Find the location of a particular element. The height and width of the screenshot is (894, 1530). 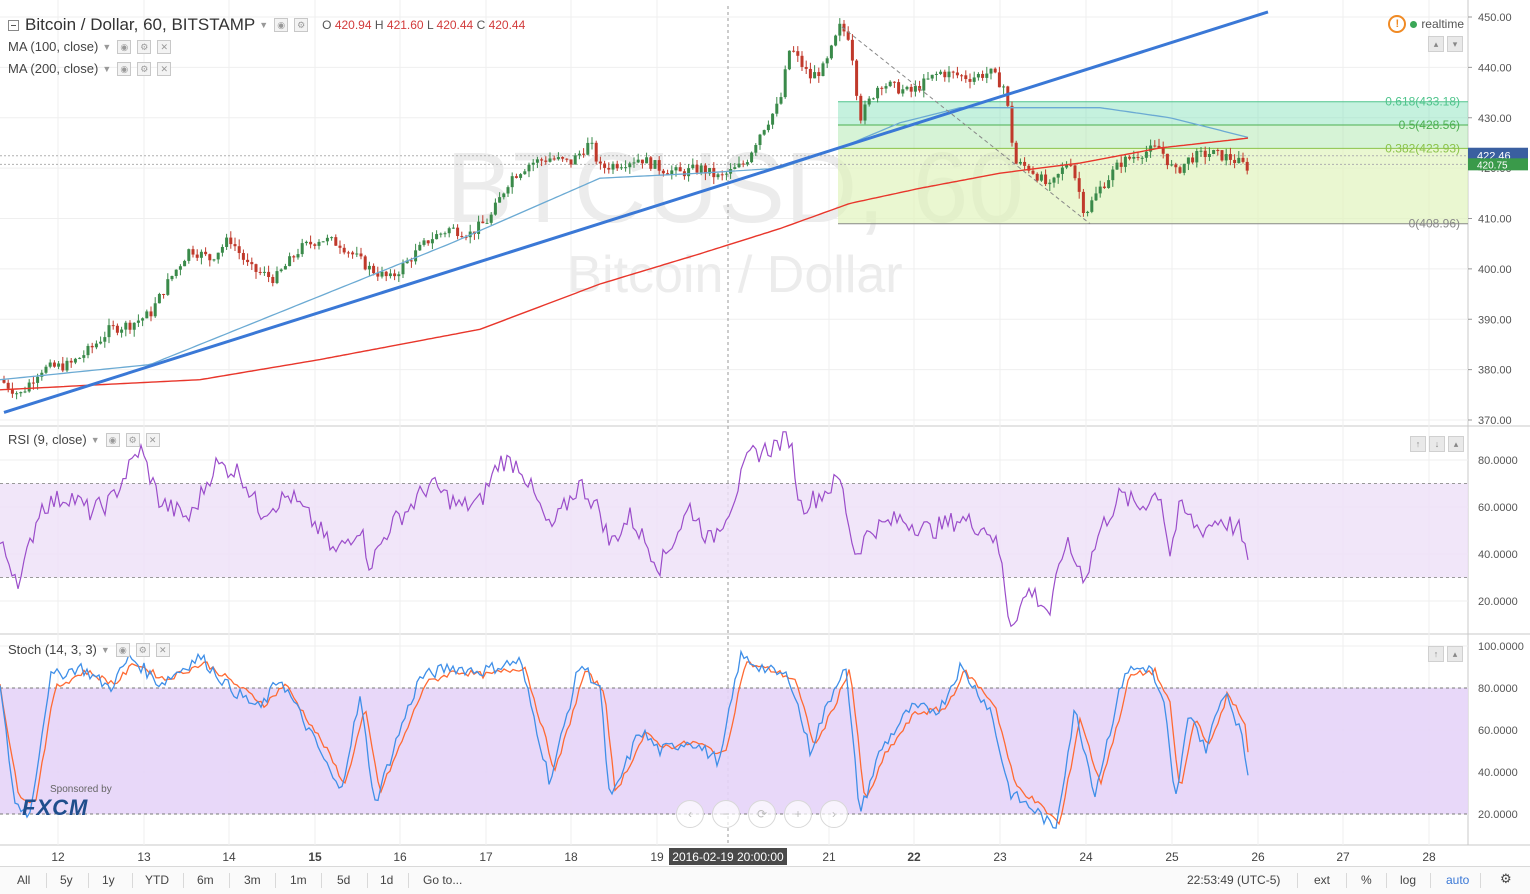

range-5d: 5d is located at coordinates (344, 880).